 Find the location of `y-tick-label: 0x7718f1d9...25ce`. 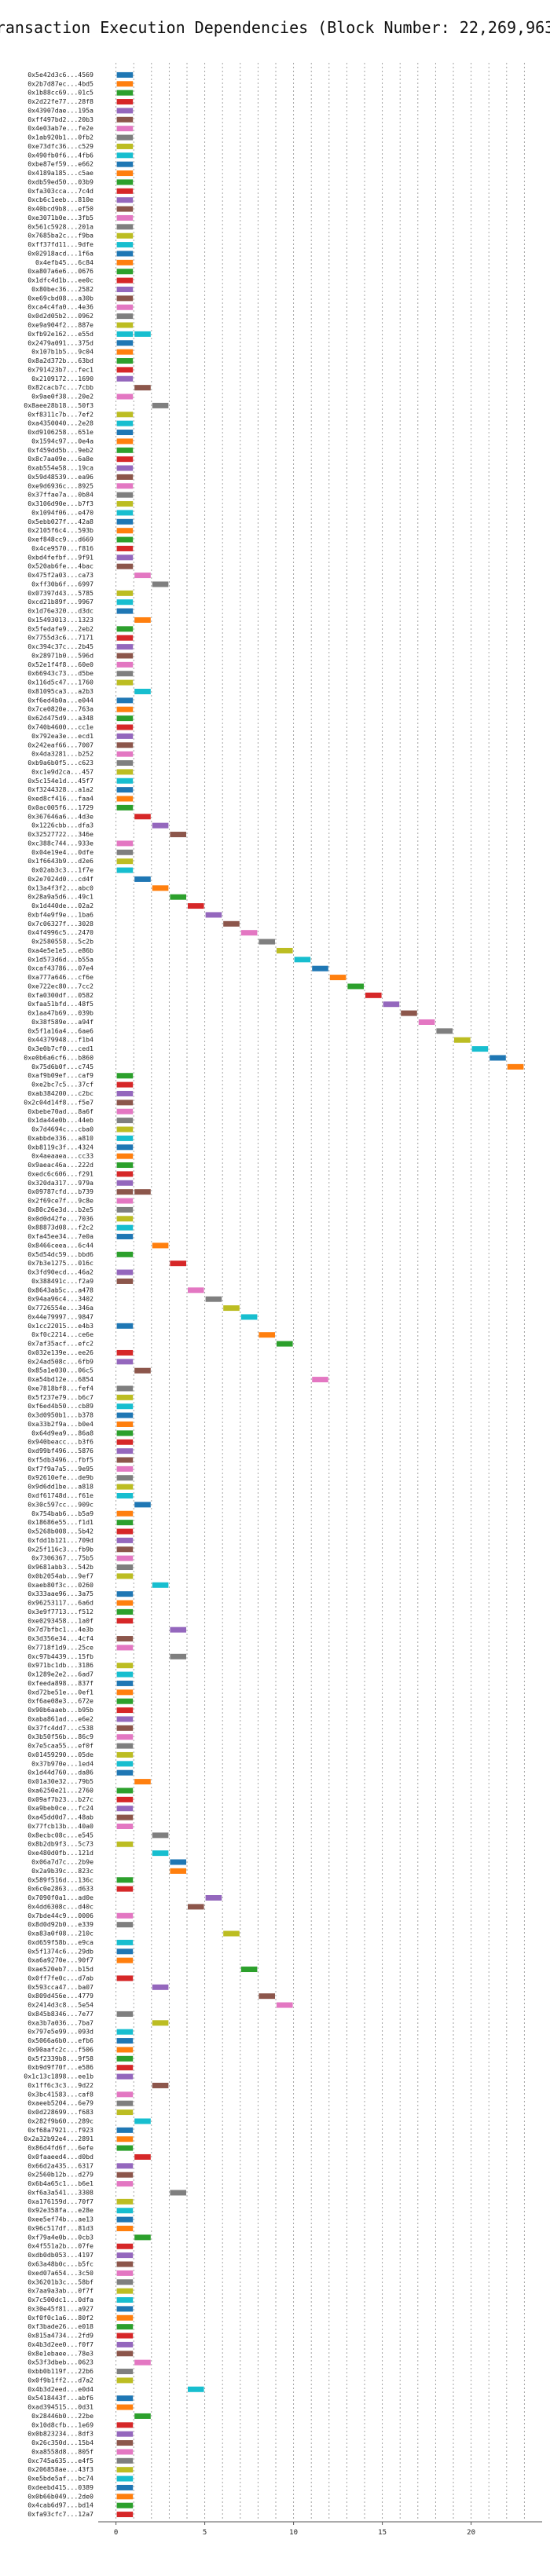

y-tick-label: 0x7718f1d9...25ce is located at coordinates (61, 1647).